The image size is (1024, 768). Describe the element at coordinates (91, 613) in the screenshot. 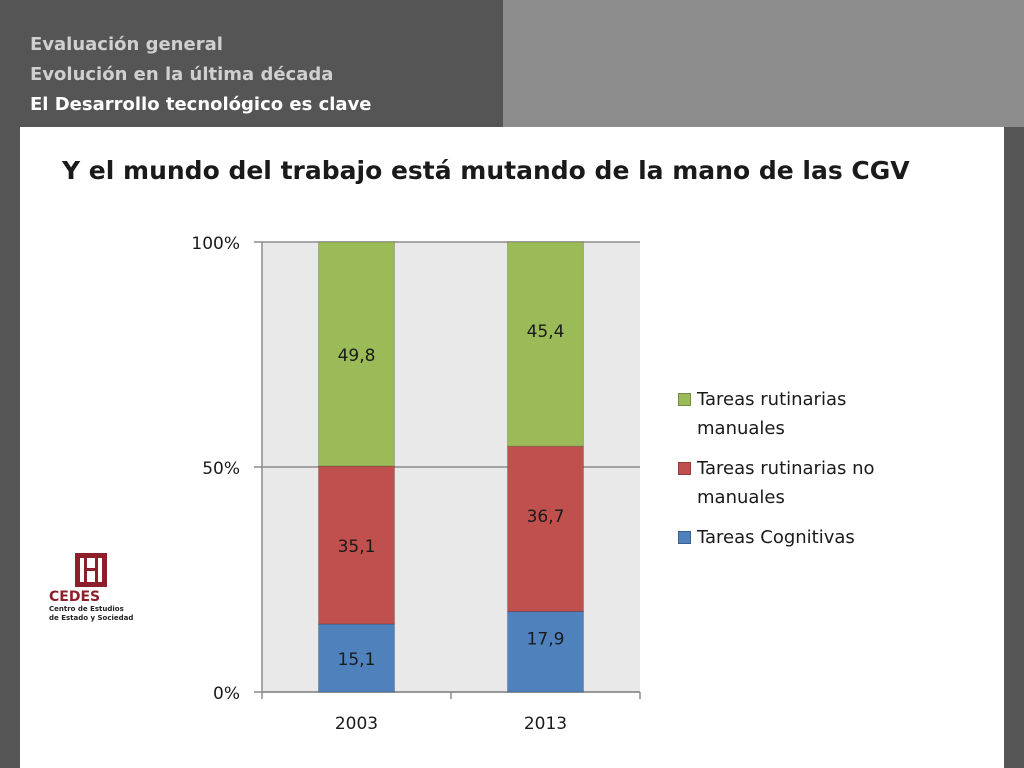

I see `logo-subtitle: Centro de Estudios de Estado y Sociedad` at that location.